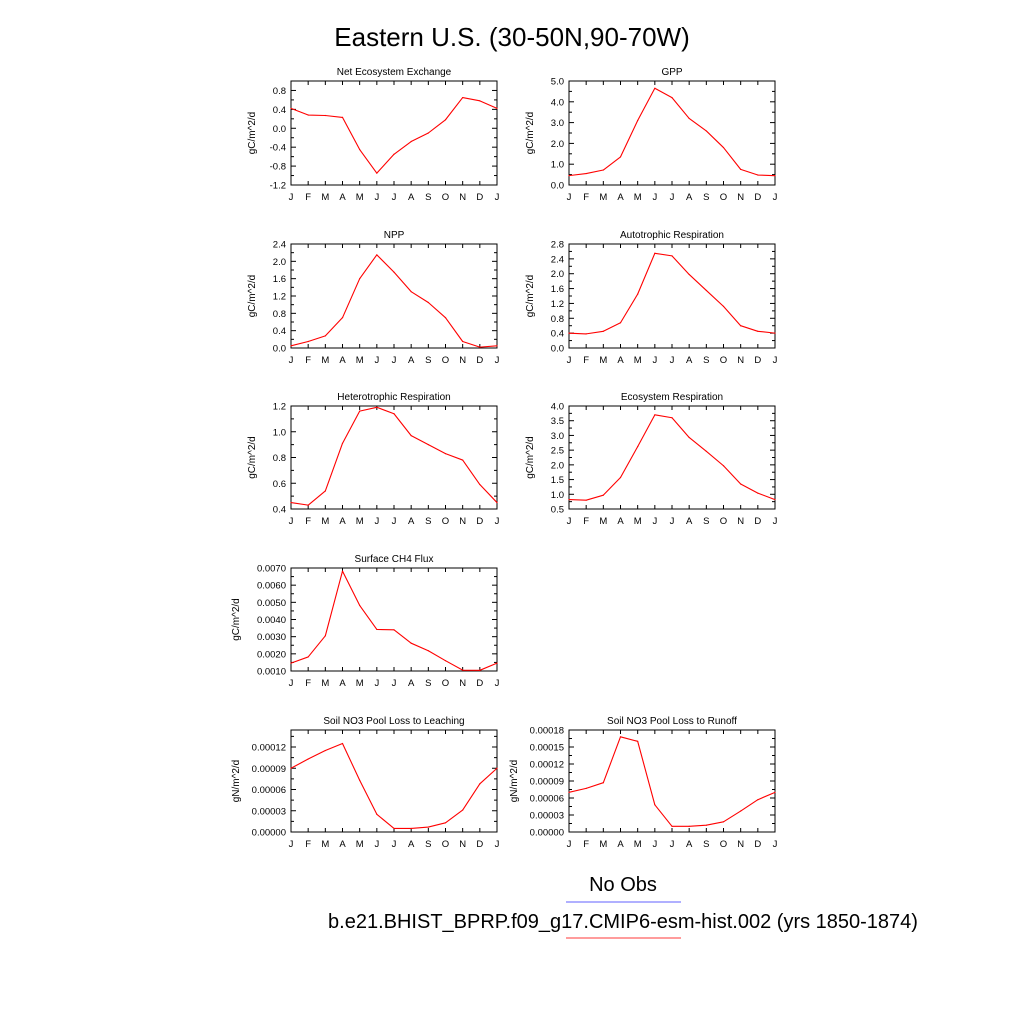 The height and width of the screenshot is (1024, 1024). I want to click on y-tick-label: 1.2, so click(279, 407).